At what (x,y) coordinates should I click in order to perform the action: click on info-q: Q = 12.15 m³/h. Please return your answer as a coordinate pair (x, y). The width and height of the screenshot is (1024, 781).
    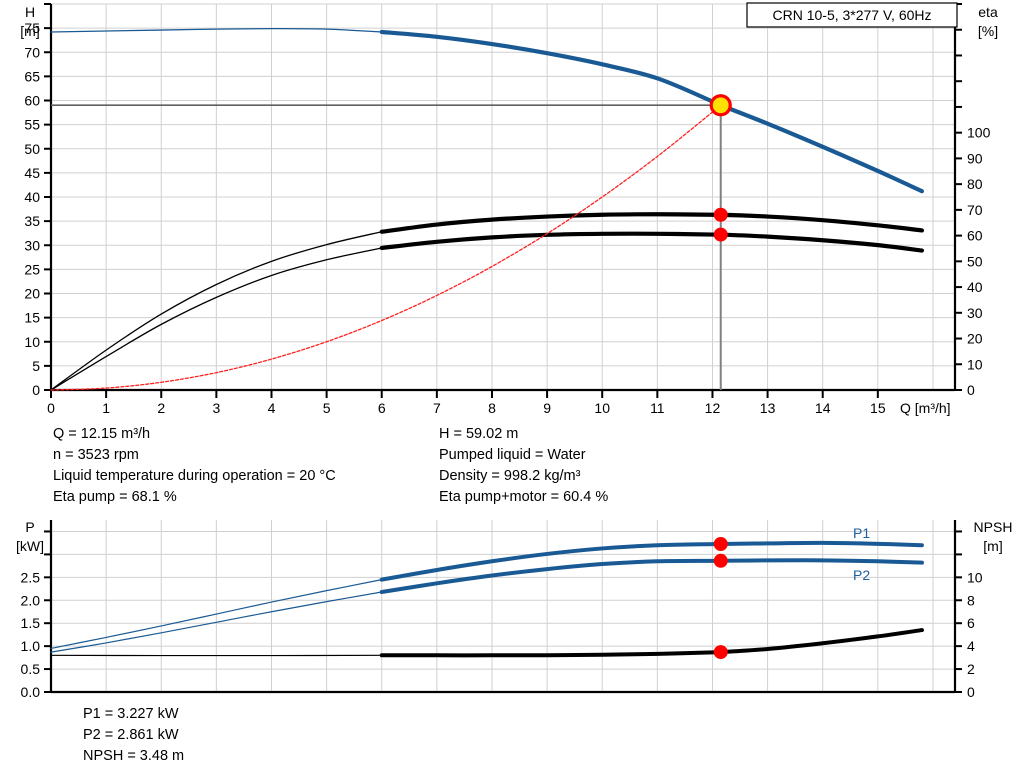
    Looking at the image, I should click on (102, 434).